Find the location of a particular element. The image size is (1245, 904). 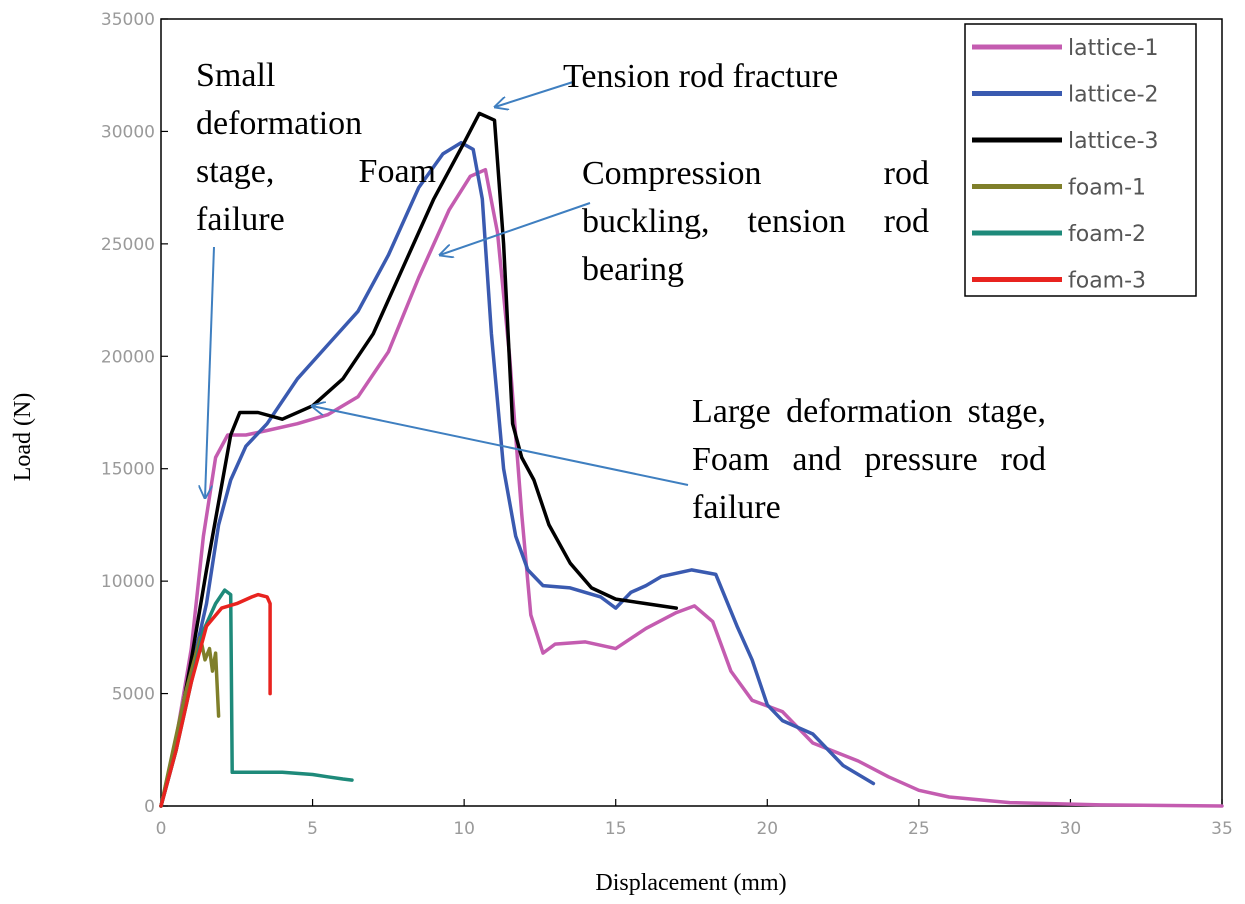

legend-label-foam-1: foam-1 is located at coordinates (1107, 188).